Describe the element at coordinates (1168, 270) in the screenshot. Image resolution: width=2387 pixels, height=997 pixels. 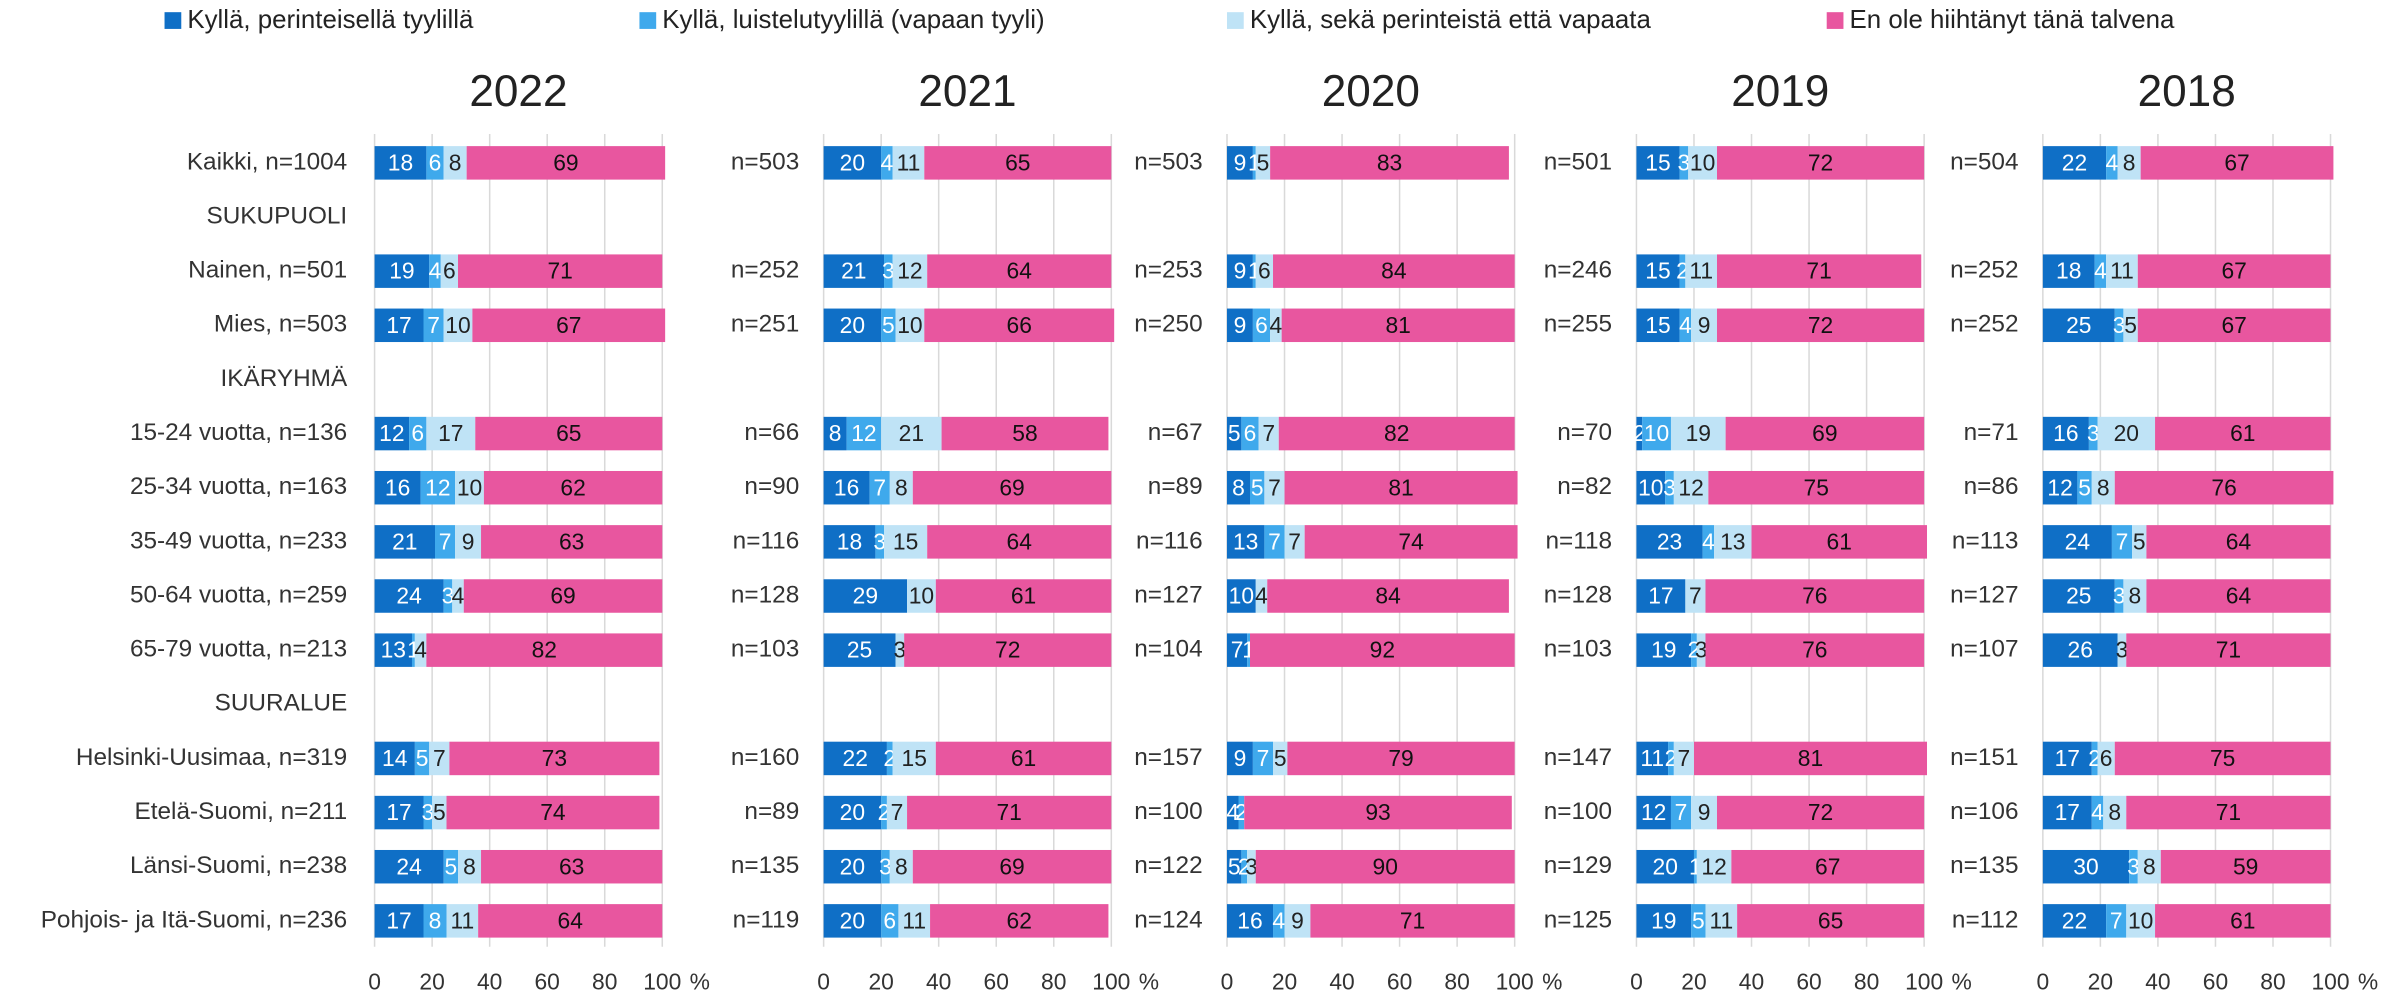
I see `category-label: n=253` at that location.